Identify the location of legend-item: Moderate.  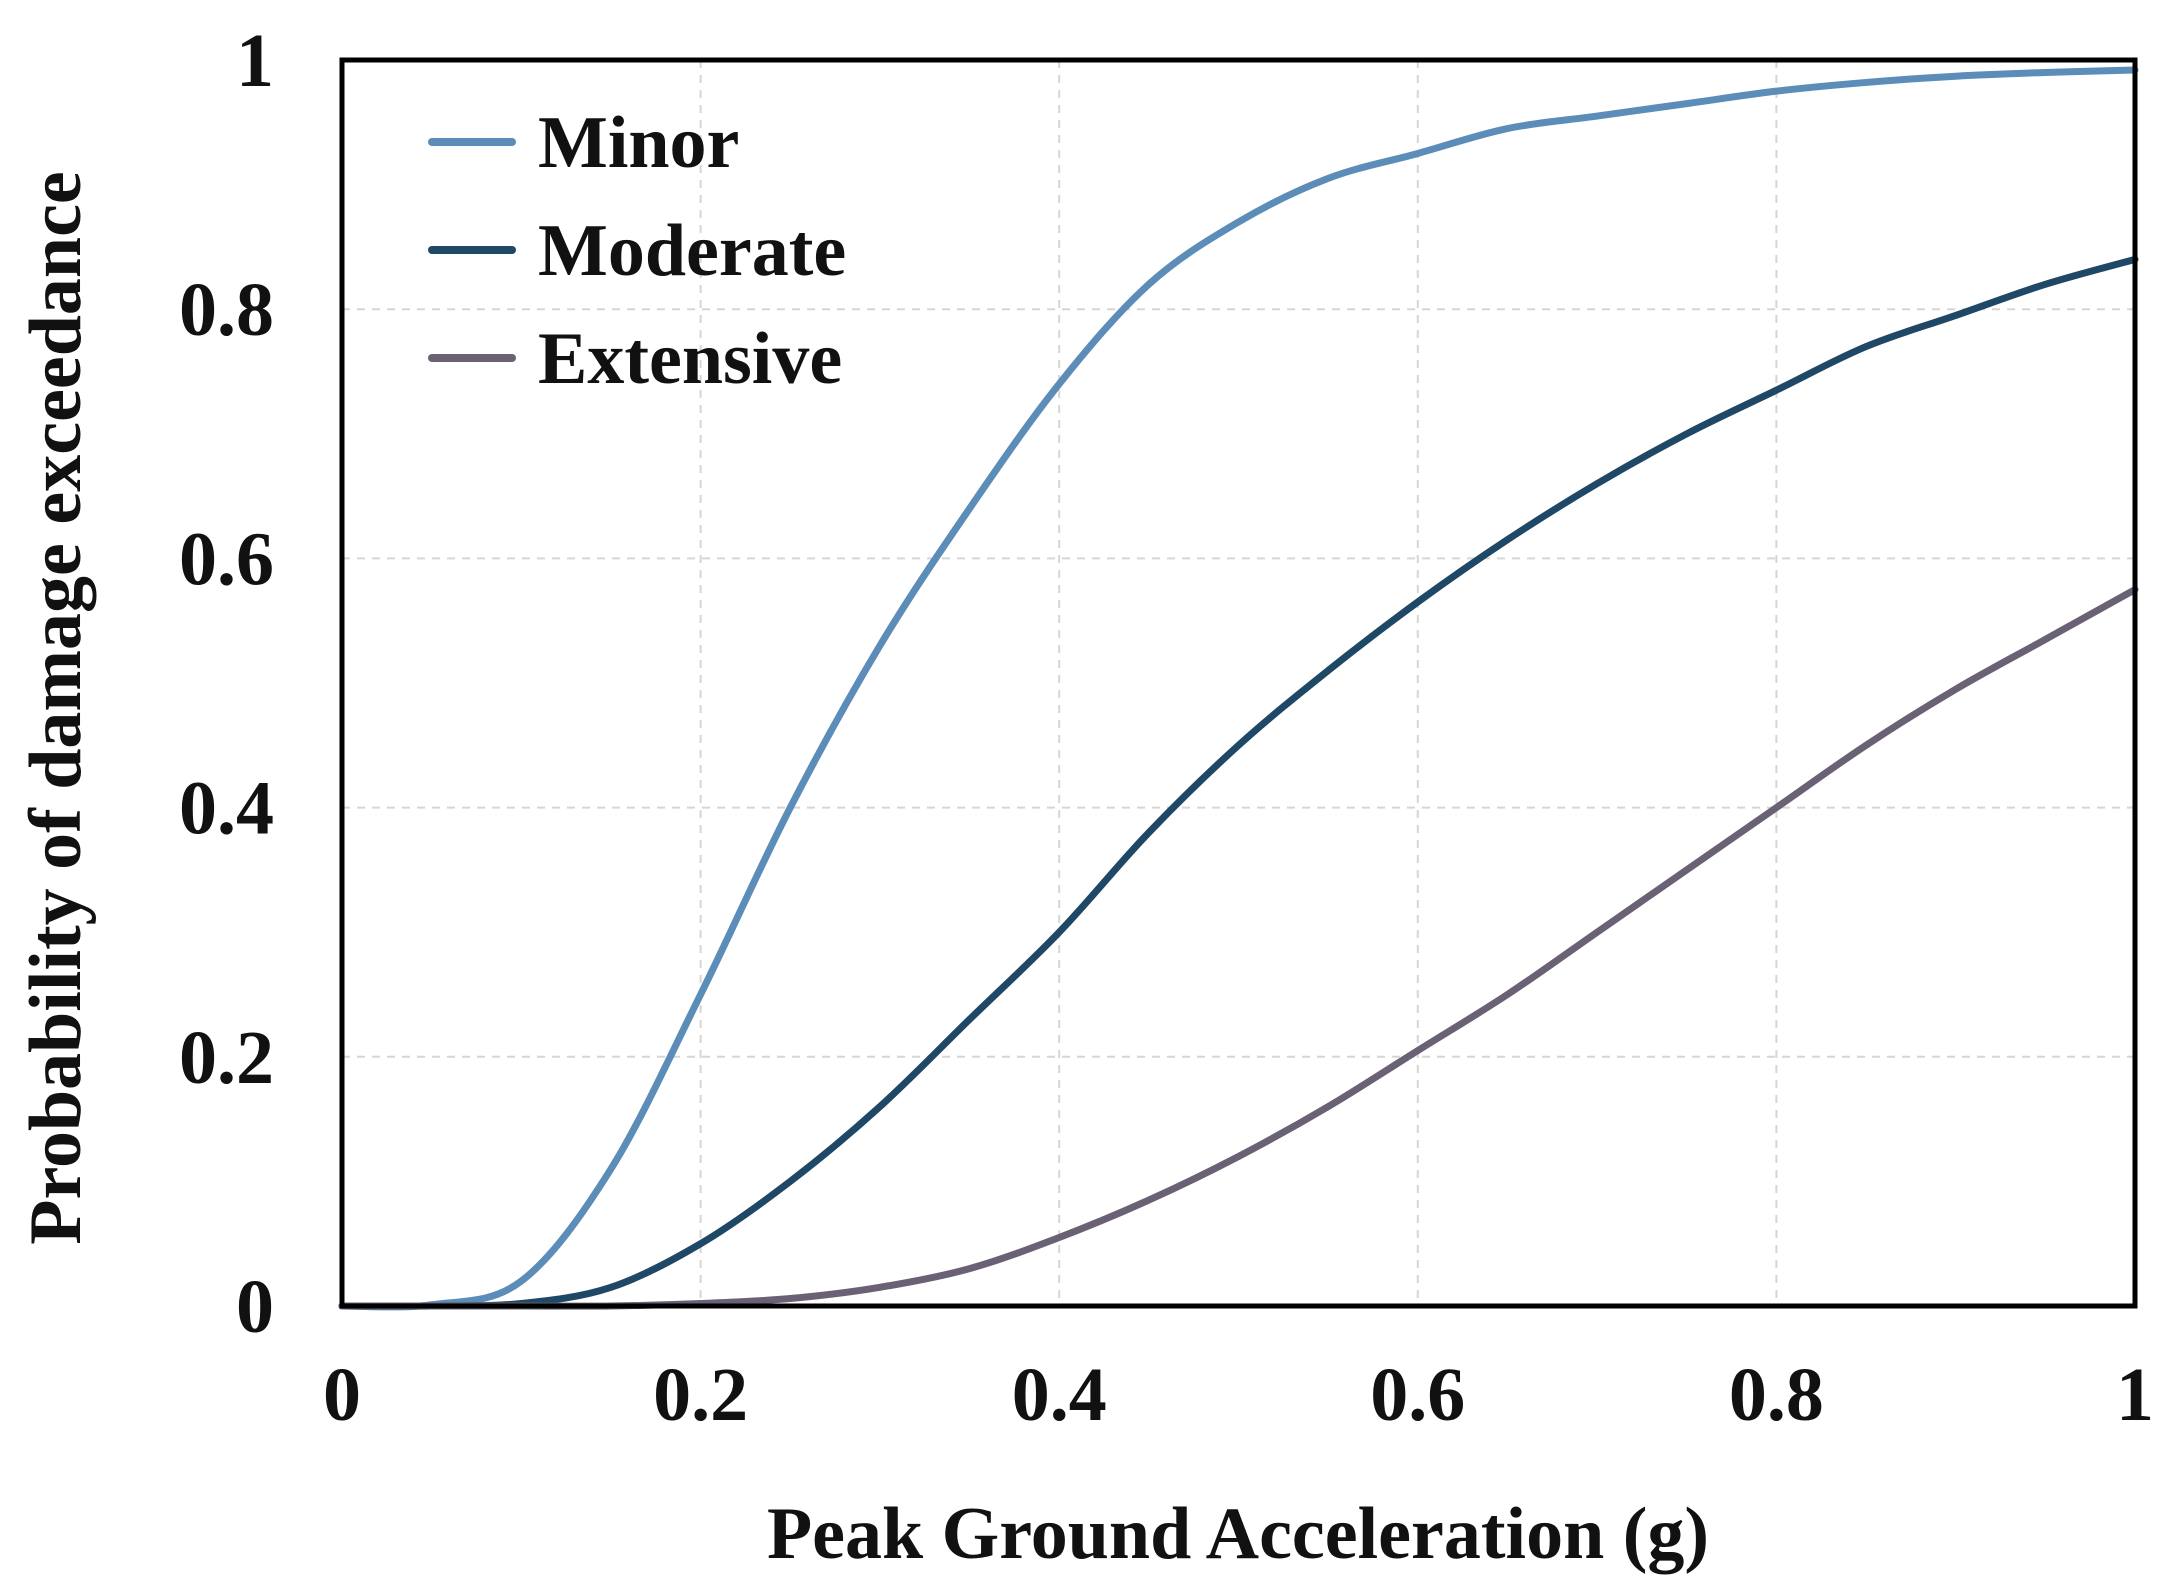
(637, 251).